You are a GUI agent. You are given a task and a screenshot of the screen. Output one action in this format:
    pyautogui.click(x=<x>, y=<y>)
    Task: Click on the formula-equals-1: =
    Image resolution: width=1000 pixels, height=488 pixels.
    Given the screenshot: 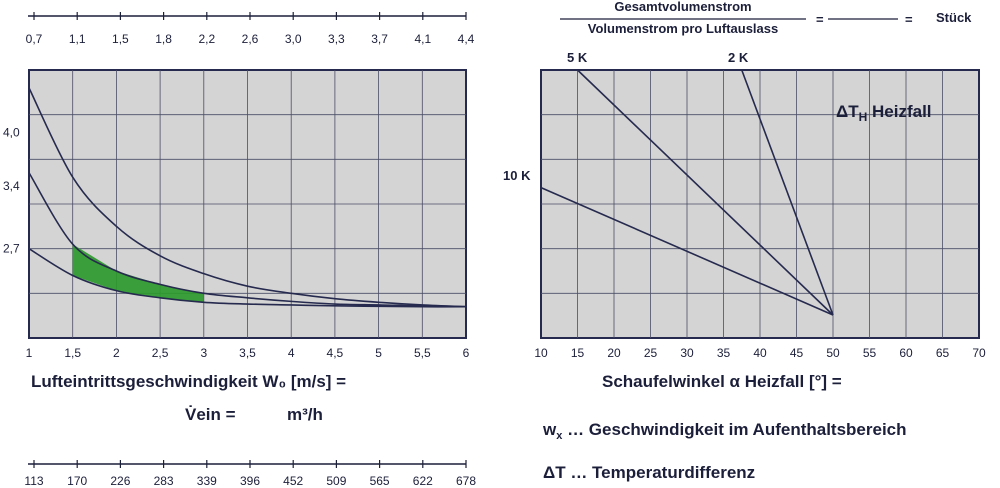 What is the action you would take?
    pyautogui.click(x=820, y=19)
    